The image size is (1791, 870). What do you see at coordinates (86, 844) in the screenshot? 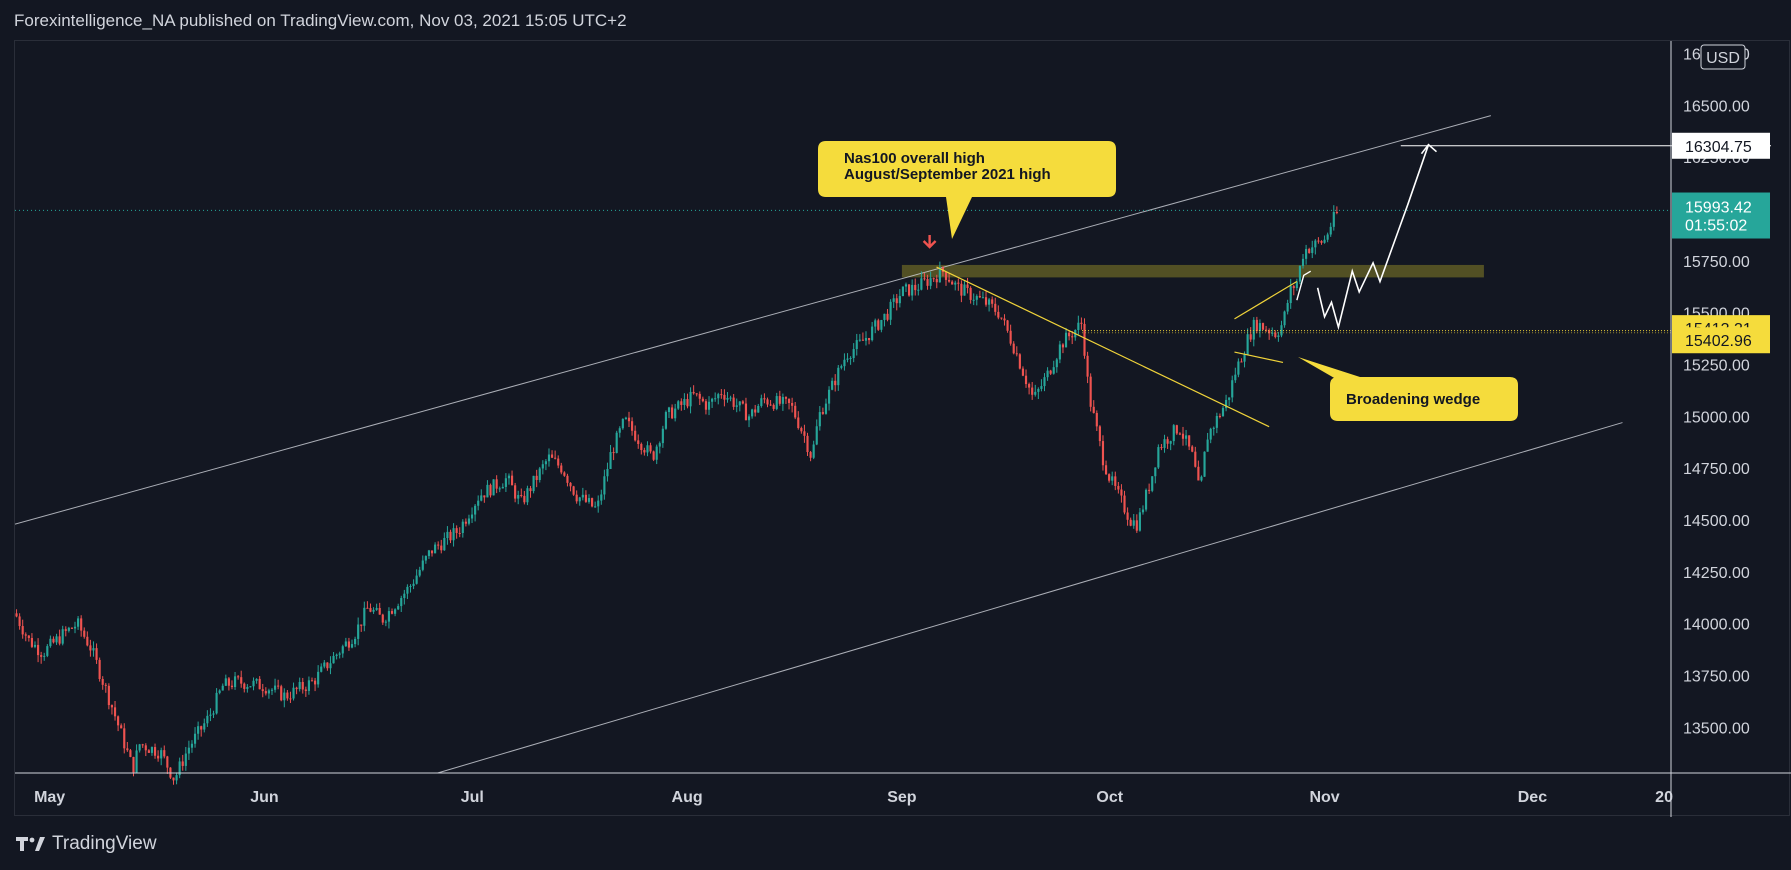
I see `footer-brand: TradingView` at bounding box center [86, 844].